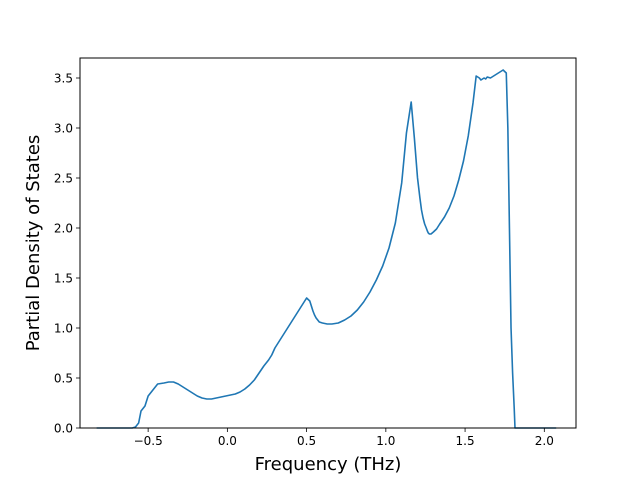 This screenshot has height=484, width=640. Describe the element at coordinates (227, 441) in the screenshot. I see `x-tick-label: 0.0` at that location.